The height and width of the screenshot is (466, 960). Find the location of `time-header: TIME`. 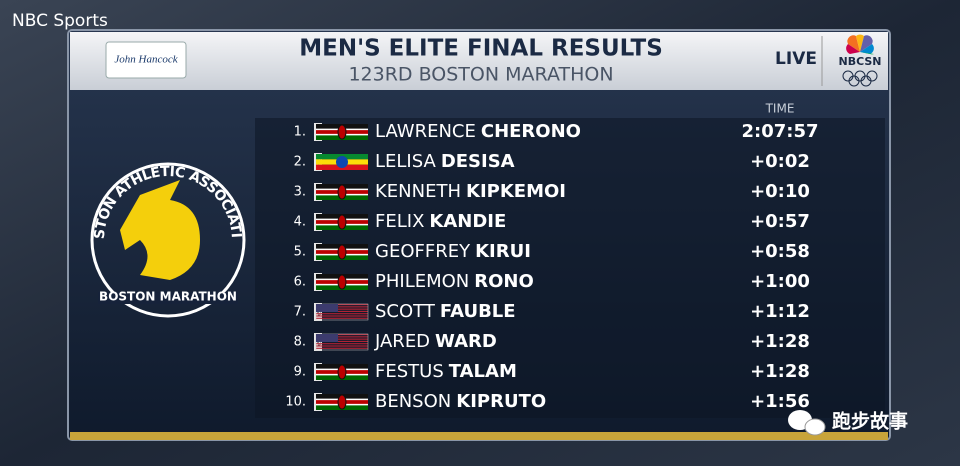

time-header: TIME is located at coordinates (780, 109).